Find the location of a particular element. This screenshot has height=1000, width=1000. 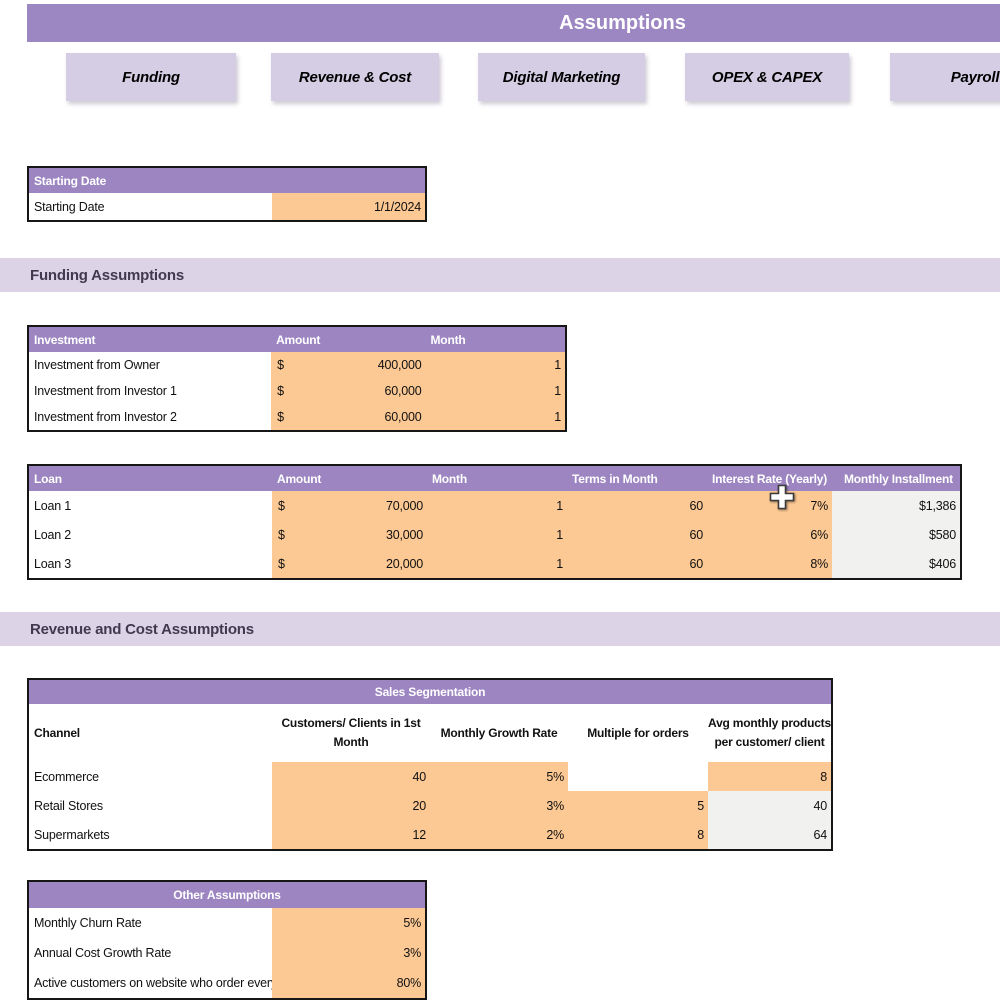

col-header-channel: Channel is located at coordinates (57, 732).